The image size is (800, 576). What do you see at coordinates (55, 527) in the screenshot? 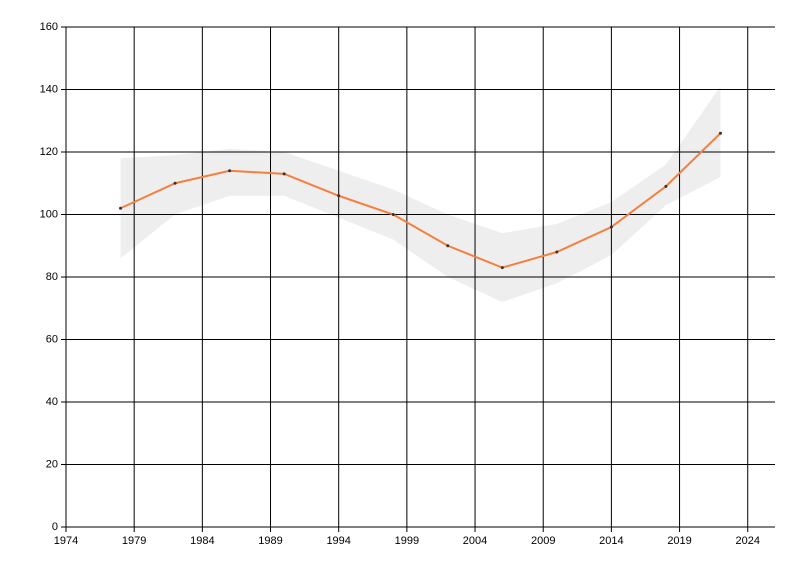
I see `y-tick-label: 0` at bounding box center [55, 527].